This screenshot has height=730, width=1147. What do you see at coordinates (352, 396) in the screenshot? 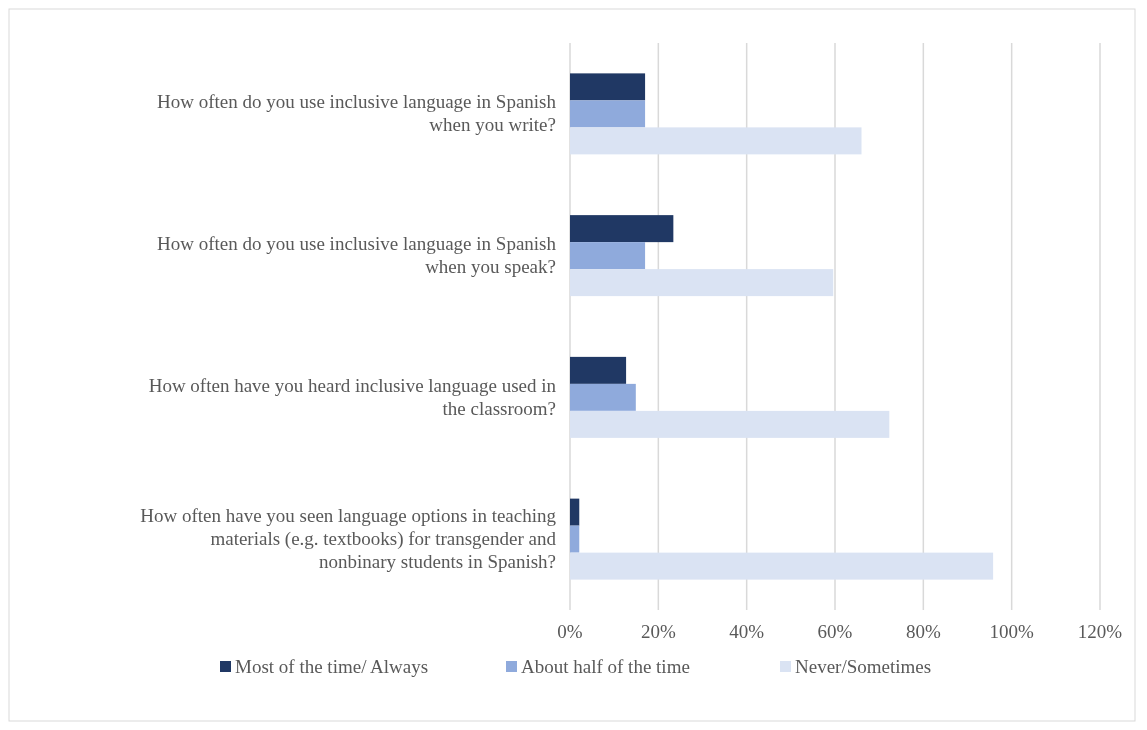
I see `y-tick-label: How often have you heard inclusive language used in the classroom?` at bounding box center [352, 396].